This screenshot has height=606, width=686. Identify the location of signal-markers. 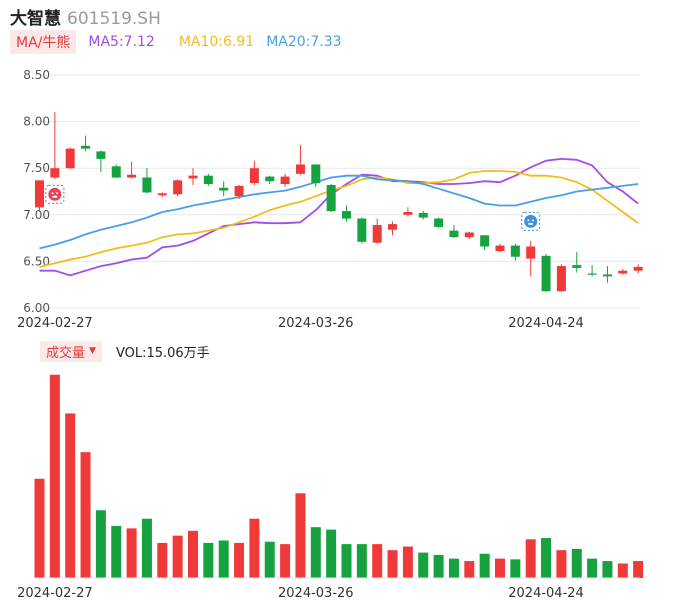
(293, 207).